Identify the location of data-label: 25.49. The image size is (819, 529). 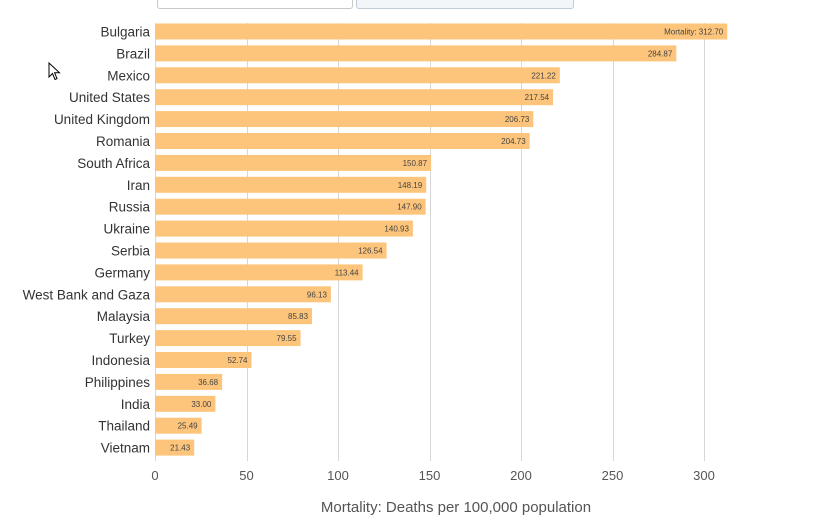
(188, 426).